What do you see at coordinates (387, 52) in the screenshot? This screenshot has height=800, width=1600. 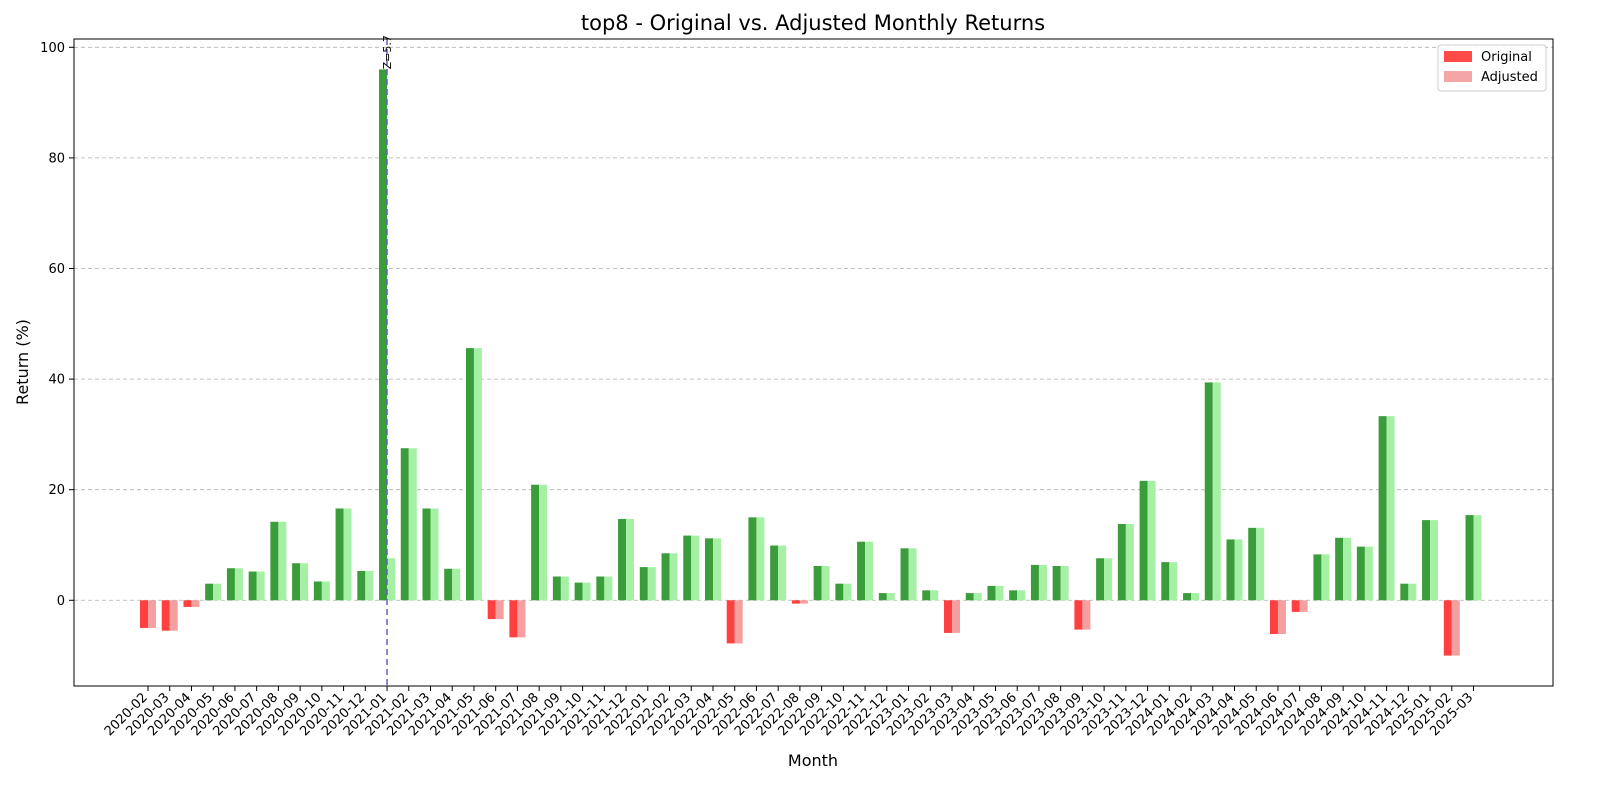 I see `annotation-label: Z=5.7` at bounding box center [387, 52].